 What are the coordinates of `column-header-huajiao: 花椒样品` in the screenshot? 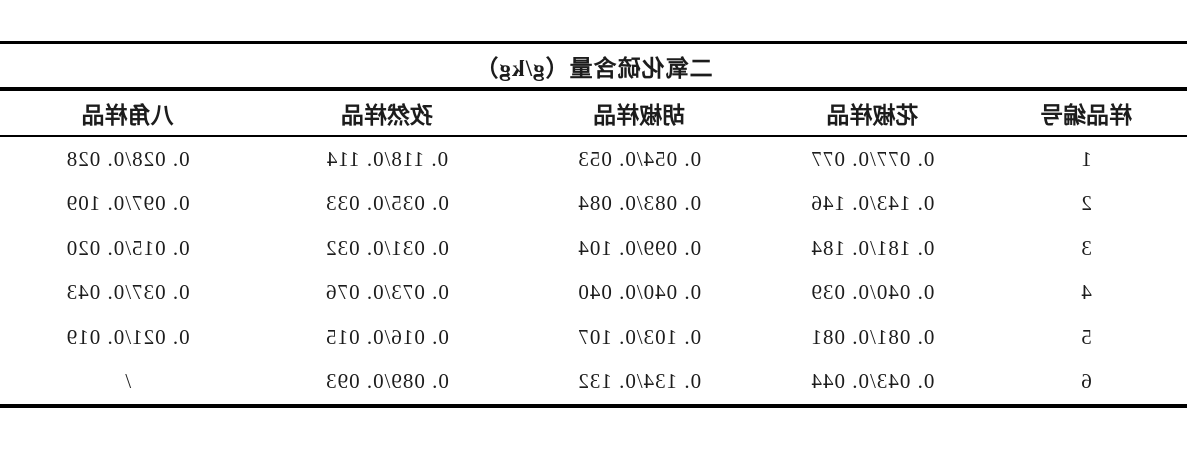 It's located at (872, 115).